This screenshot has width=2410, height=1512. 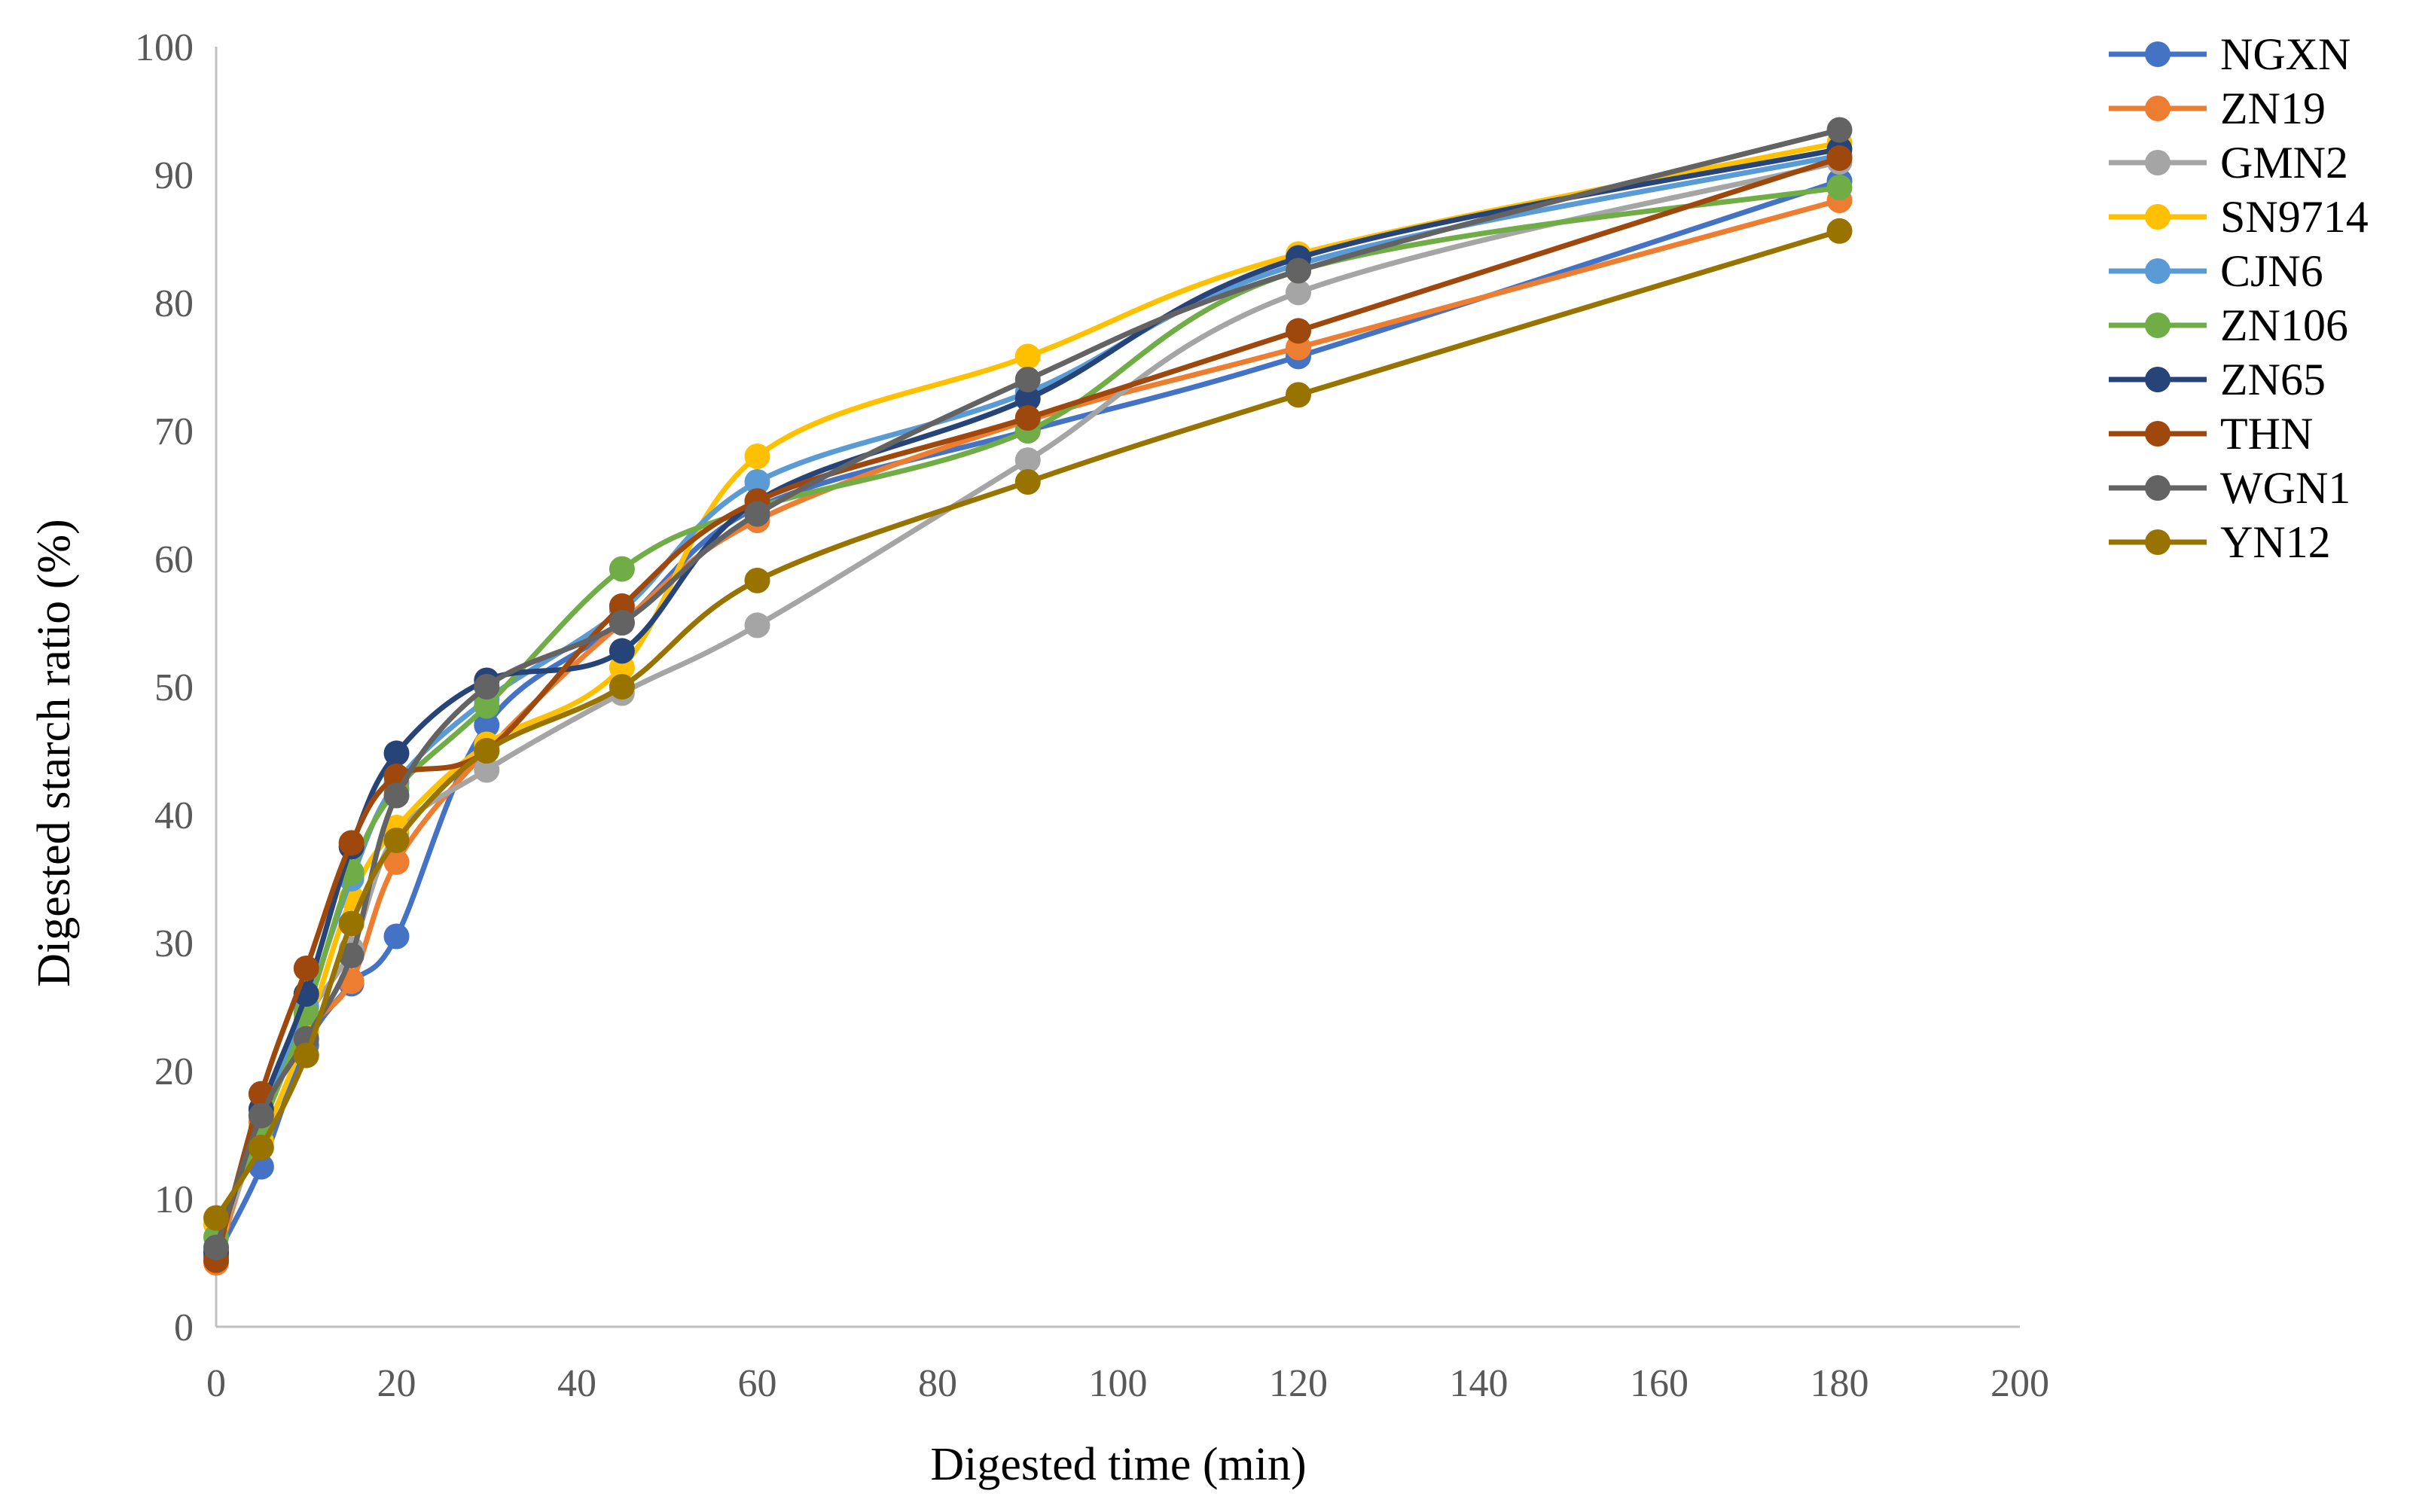 What do you see at coordinates (1118, 1464) in the screenshot?
I see `x-axis-title: Digested time (min)` at bounding box center [1118, 1464].